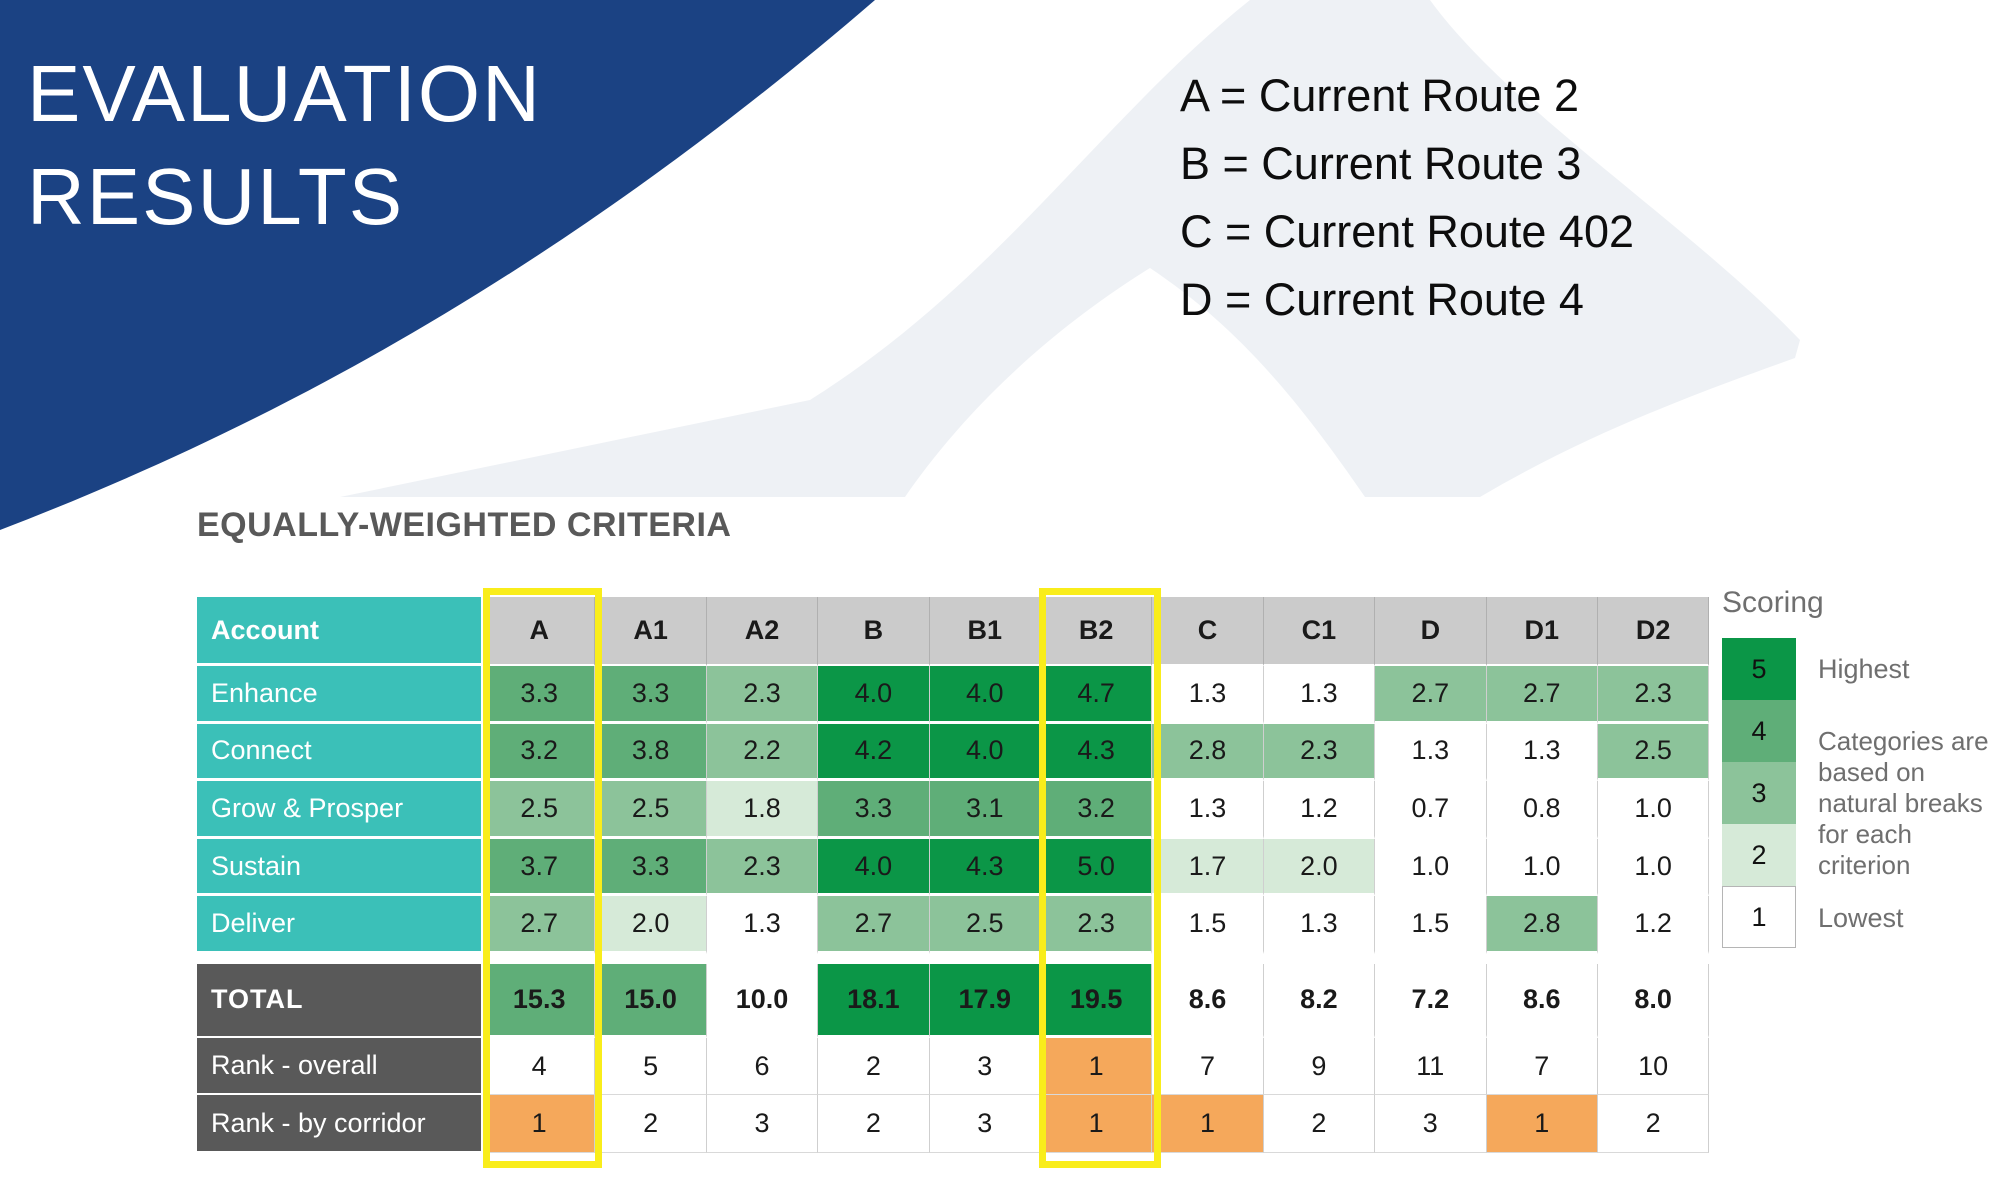  What do you see at coordinates (874, 1000) in the screenshot?
I see `total-cell: 18.1` at bounding box center [874, 1000].